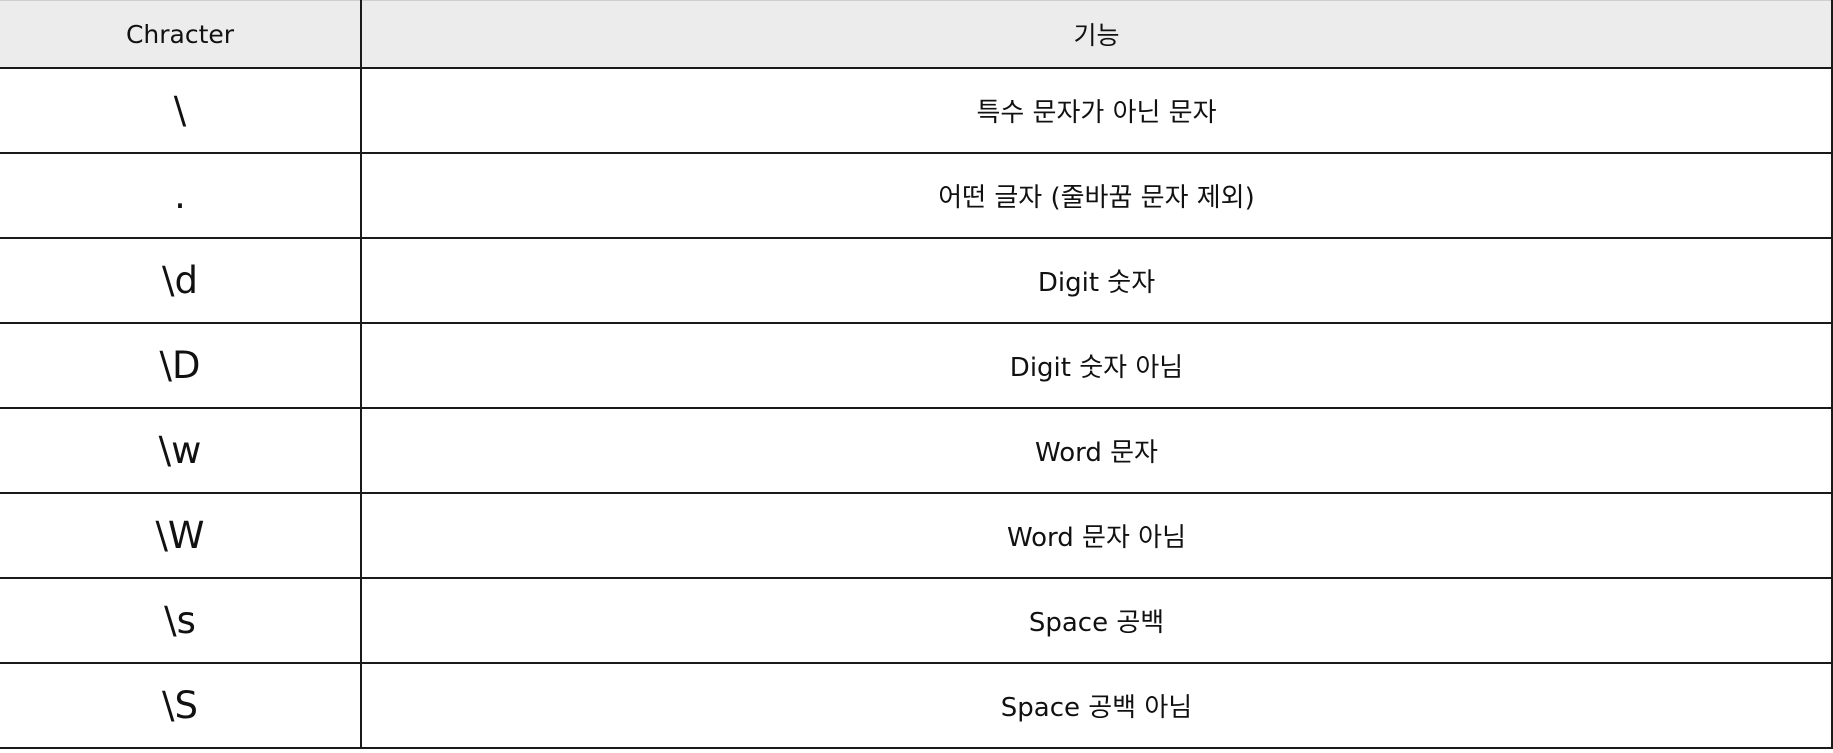 This screenshot has height=753, width=1833. I want to click on table-row: \s Space 공백, so click(916, 620).